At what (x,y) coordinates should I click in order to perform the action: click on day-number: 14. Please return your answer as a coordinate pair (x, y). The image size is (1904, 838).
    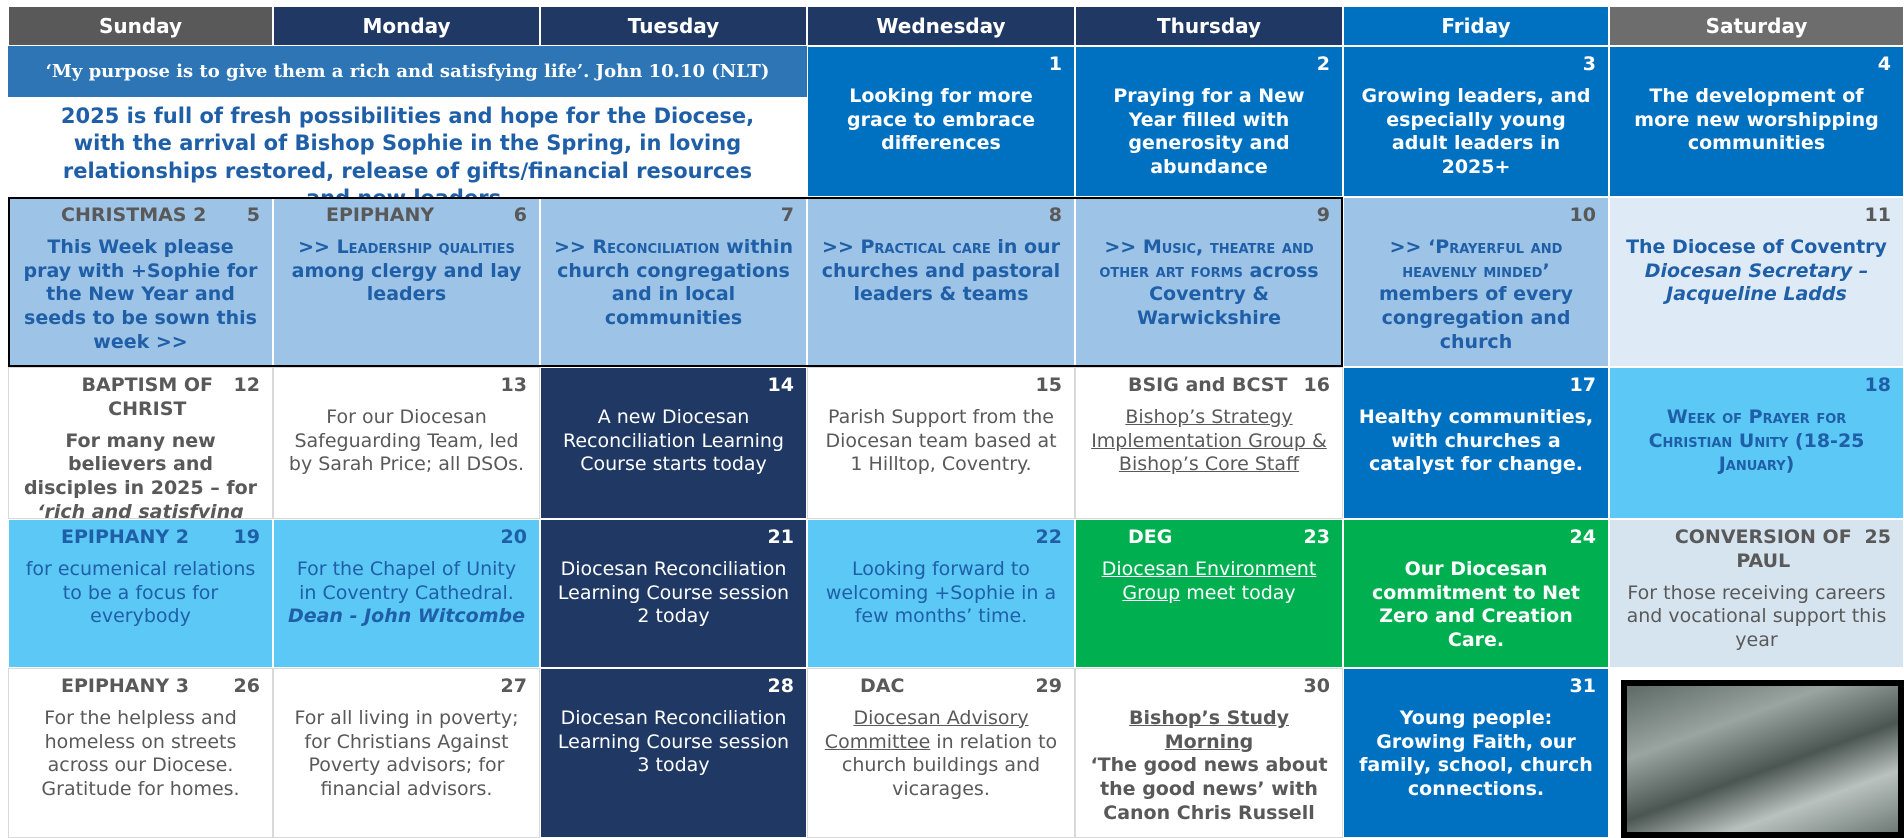
    Looking at the image, I should click on (780, 385).